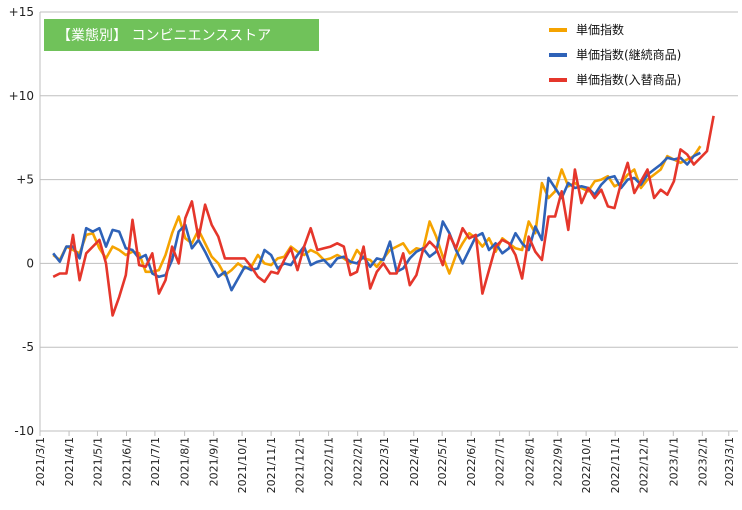  What do you see at coordinates (358, 461) in the screenshot?
I see `x-tick-label: 2022/2/1` at bounding box center [358, 461].